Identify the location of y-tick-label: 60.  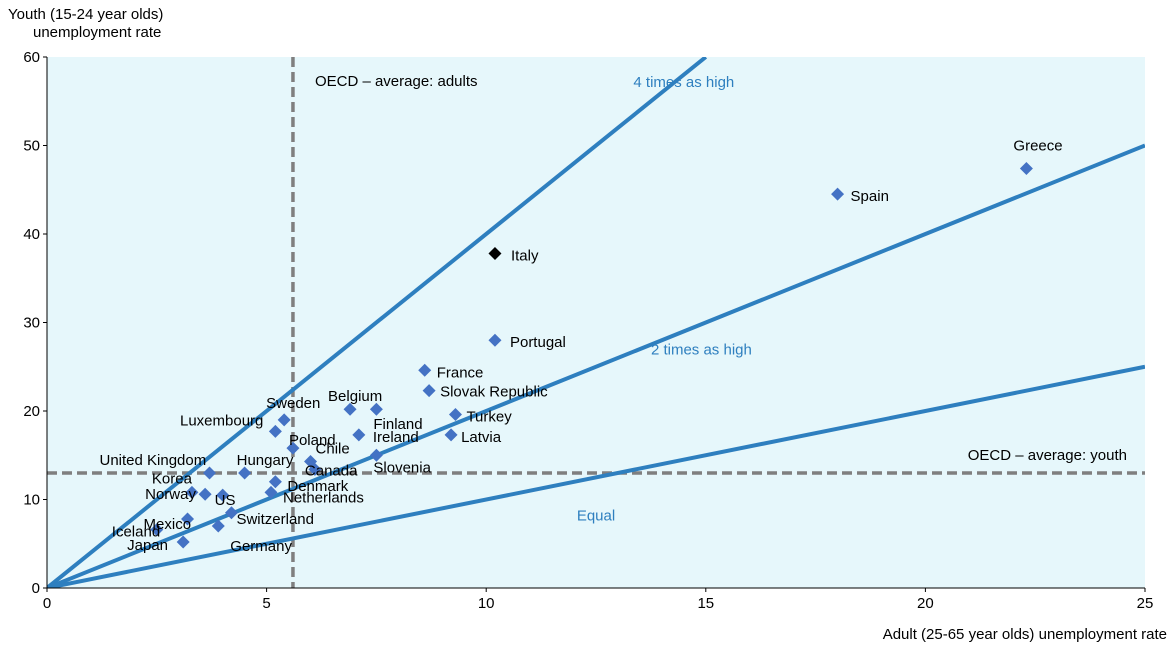
(31, 57).